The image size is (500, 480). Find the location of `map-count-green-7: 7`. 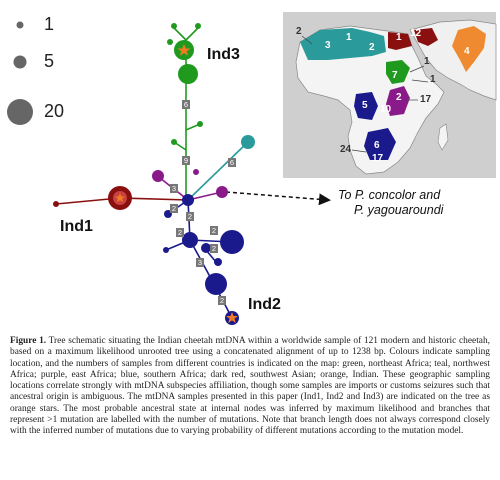

map-count-green-7: 7 is located at coordinates (395, 75).